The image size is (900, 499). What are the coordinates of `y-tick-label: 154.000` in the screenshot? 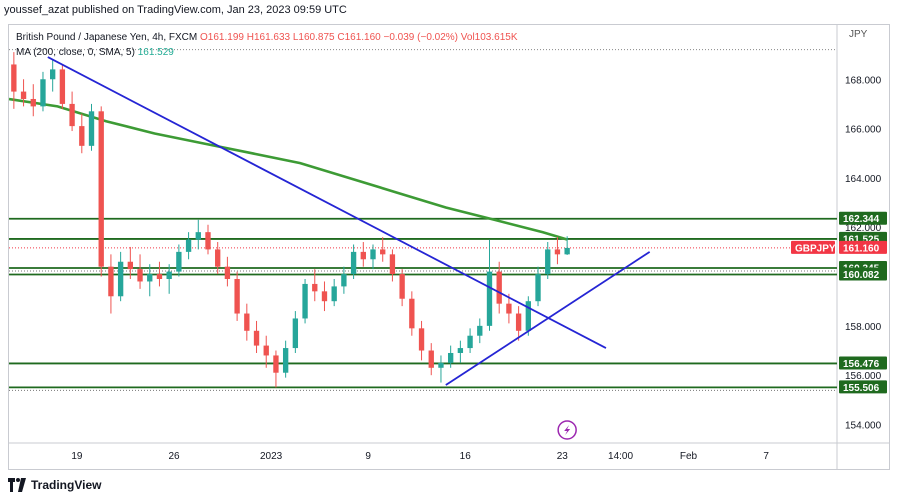 It's located at (863, 426).